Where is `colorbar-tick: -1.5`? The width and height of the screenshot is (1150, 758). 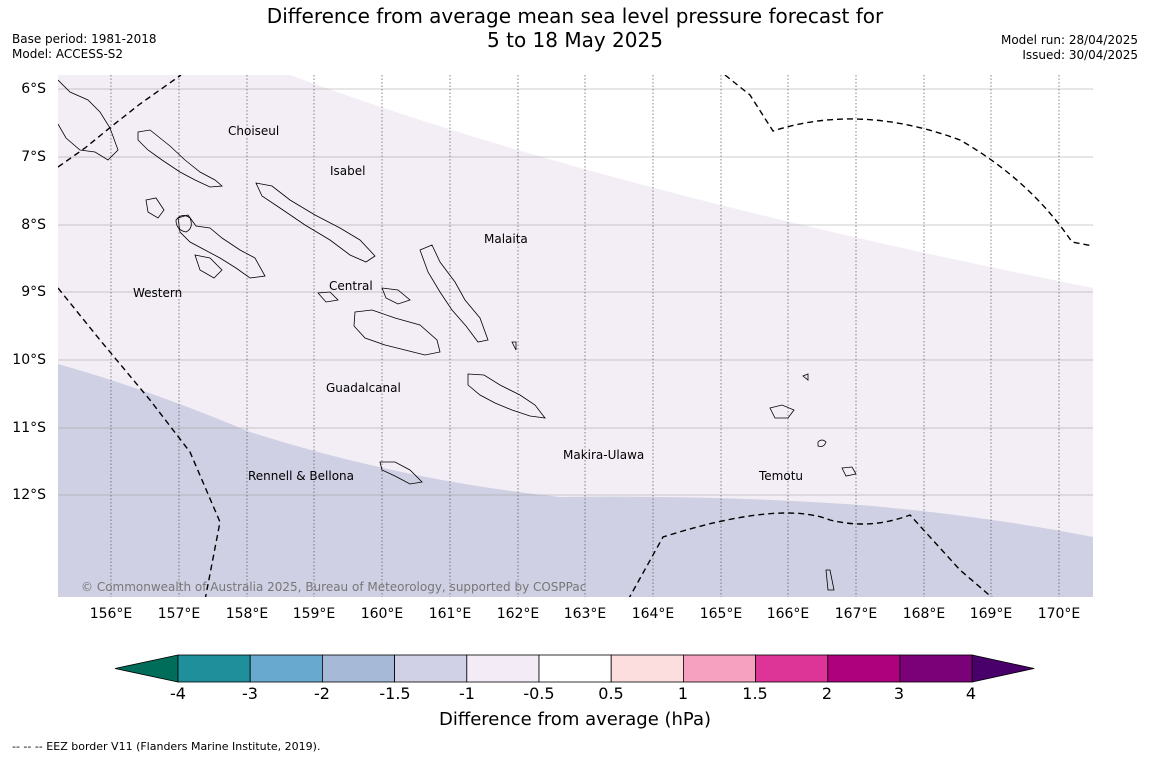 colorbar-tick: -1.5 is located at coordinates (395, 693).